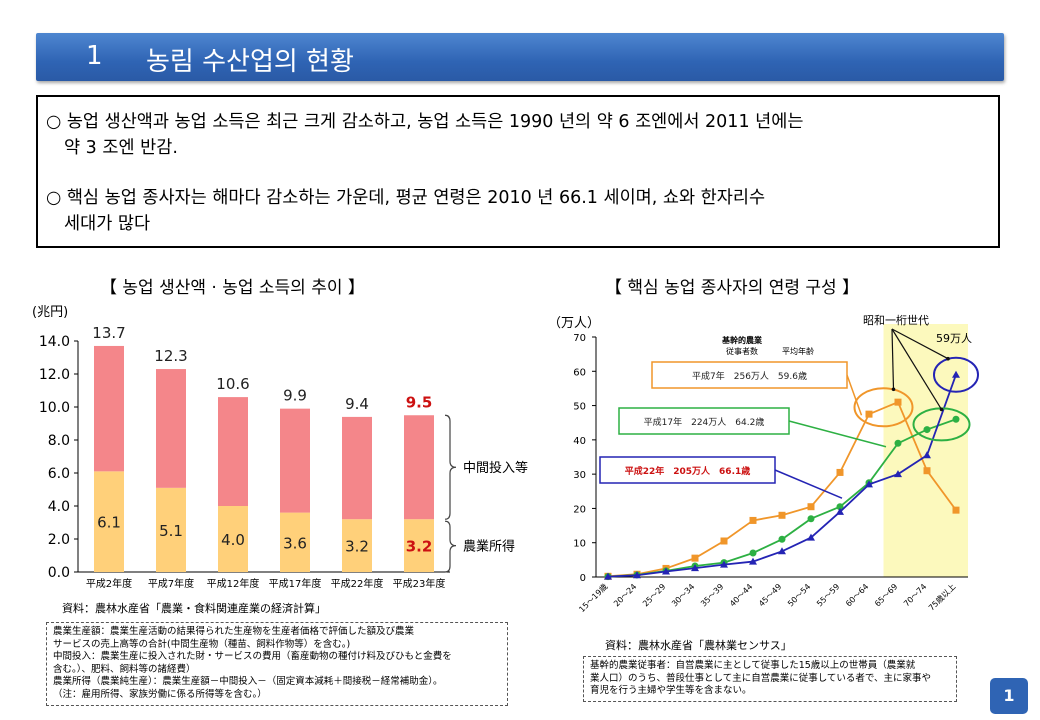 The image size is (1040, 720). I want to click on legend-label: 平成7年 256万人 59.6歳, so click(749, 376).